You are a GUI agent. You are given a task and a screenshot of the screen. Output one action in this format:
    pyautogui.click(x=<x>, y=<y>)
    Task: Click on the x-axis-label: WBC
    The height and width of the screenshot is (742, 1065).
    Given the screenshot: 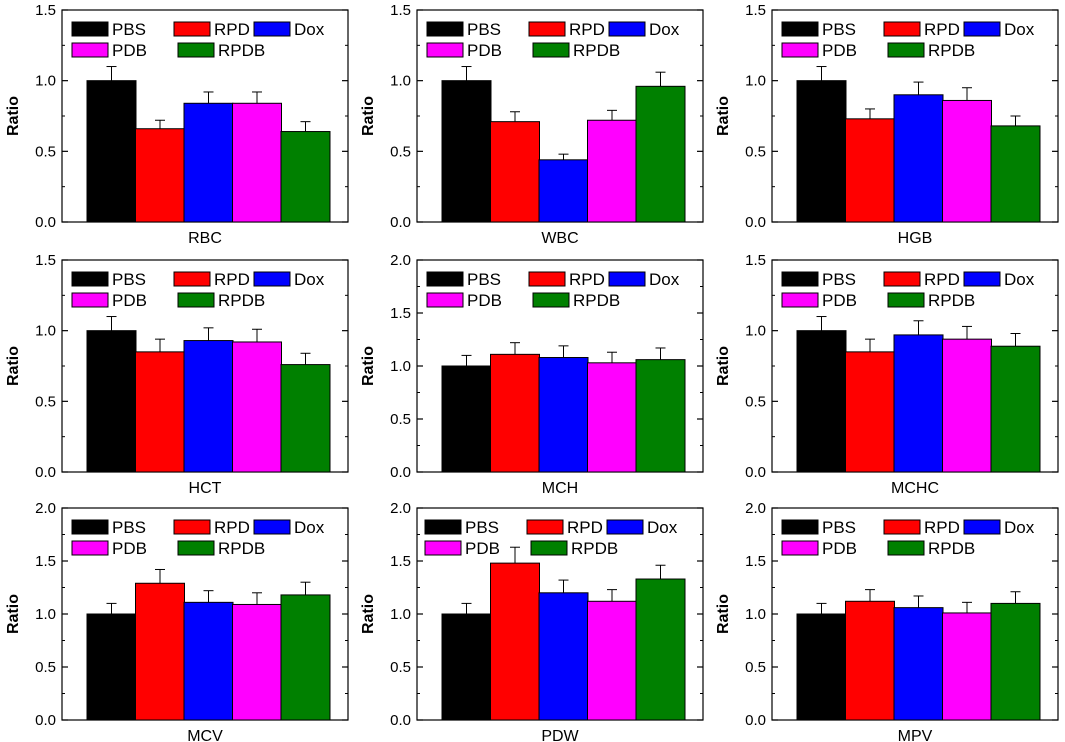 What is the action you would take?
    pyautogui.click(x=559, y=238)
    